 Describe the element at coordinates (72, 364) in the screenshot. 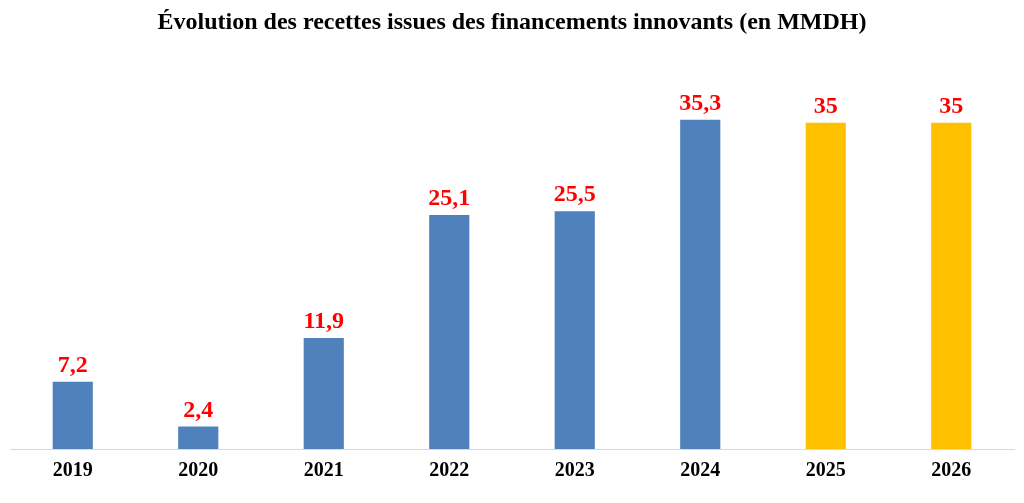

I see `data-label: 7,2` at that location.